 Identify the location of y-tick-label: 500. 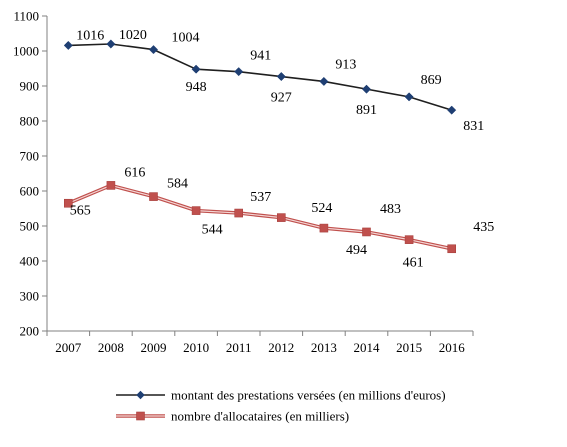
(30, 226).